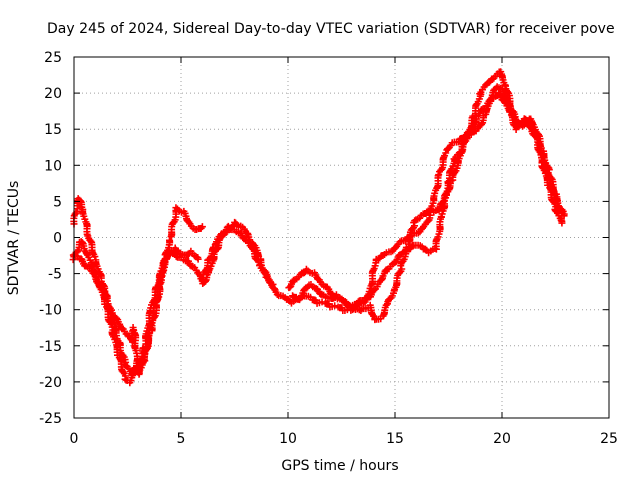 This screenshot has width=640, height=480. I want to click on y-tick-label: 10, so click(53, 166).